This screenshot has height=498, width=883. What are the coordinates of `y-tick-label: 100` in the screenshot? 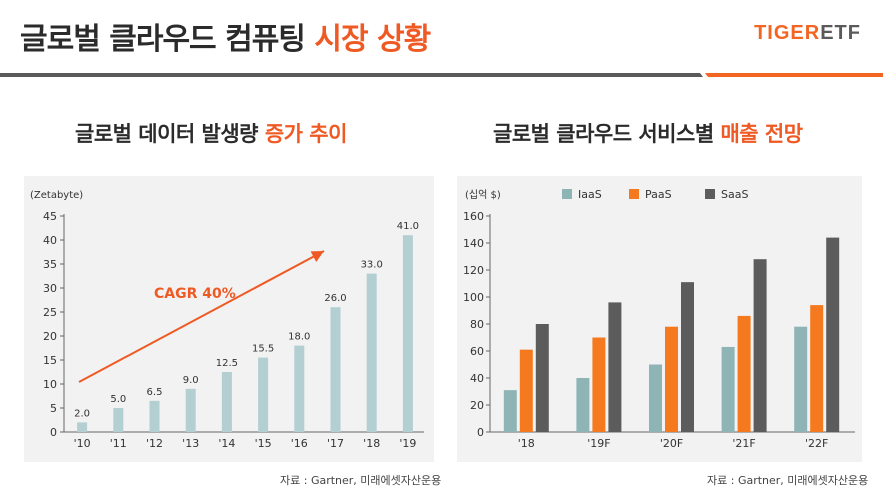 It's located at (473, 297).